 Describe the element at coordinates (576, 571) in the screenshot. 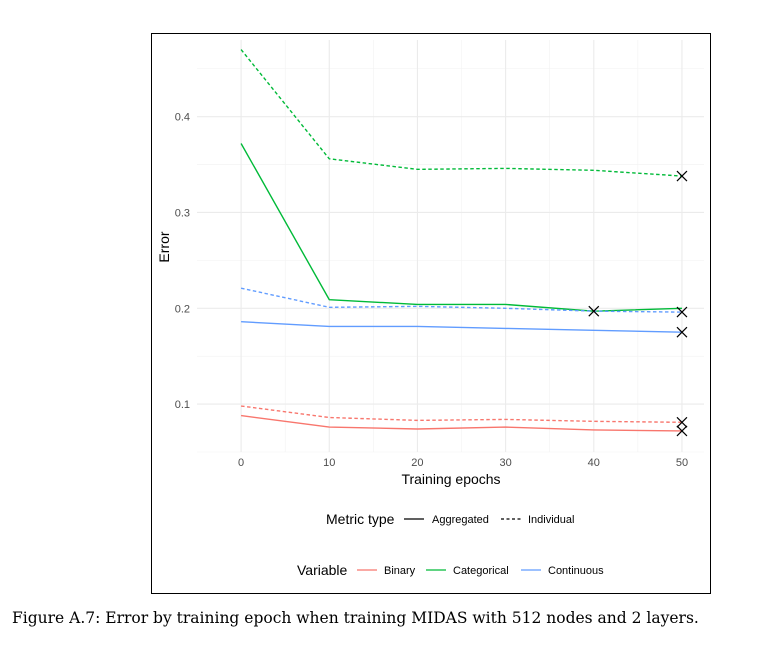

I see `legend-continuous-label: Continuous` at that location.